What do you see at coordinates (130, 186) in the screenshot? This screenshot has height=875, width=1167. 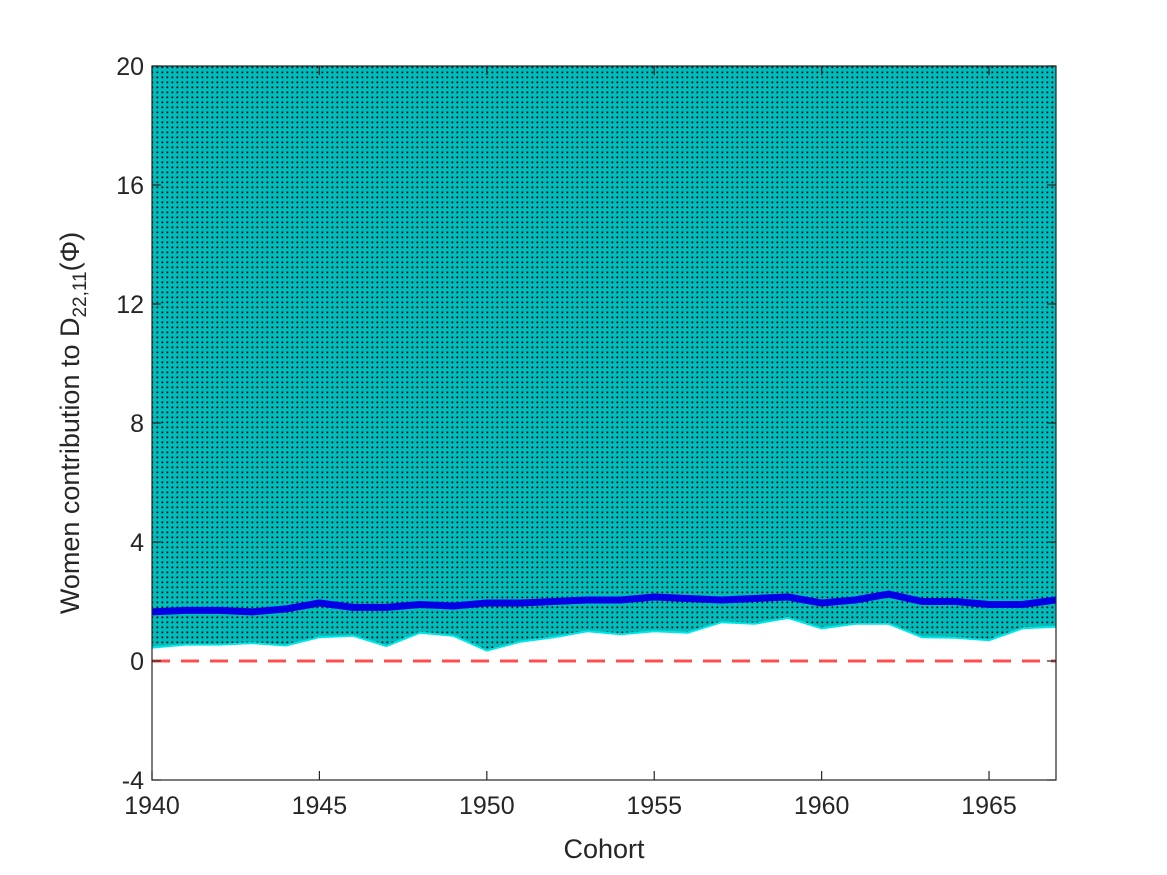 I see `y-tick-label: 16` at bounding box center [130, 186].